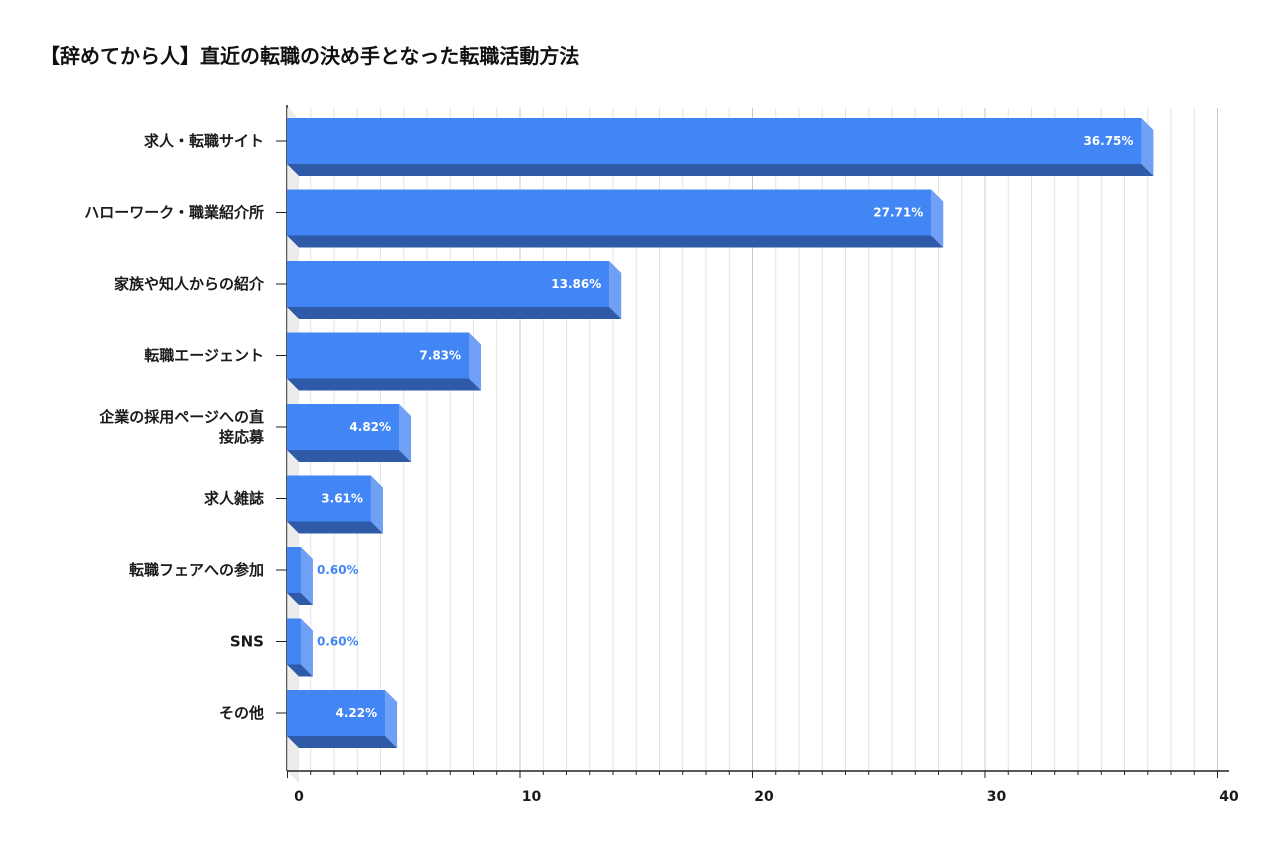 Image resolution: width=1269 pixels, height=864 pixels. What do you see at coordinates (204, 141) in the screenshot?
I see `category-label: 求人・転職サイト` at bounding box center [204, 141].